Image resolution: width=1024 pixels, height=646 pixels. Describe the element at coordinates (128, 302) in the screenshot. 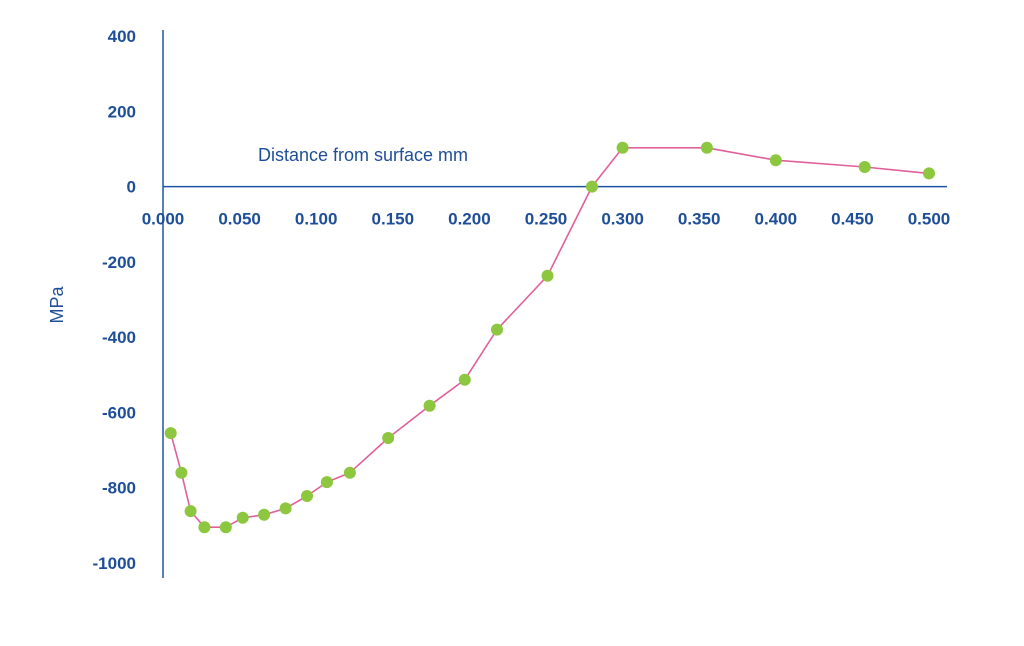

I see `y-axis-layer: -1000 -800 -600 -400 -200 0 200 400` at that location.